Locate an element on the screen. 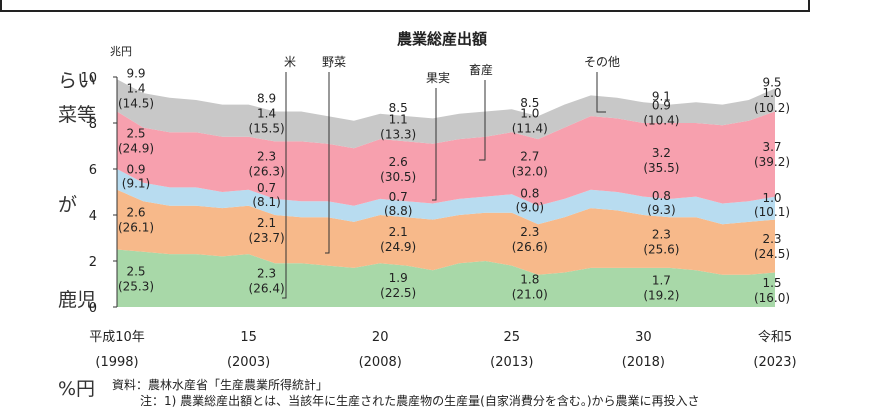  data-label-share: (16.0) is located at coordinates (772, 298).